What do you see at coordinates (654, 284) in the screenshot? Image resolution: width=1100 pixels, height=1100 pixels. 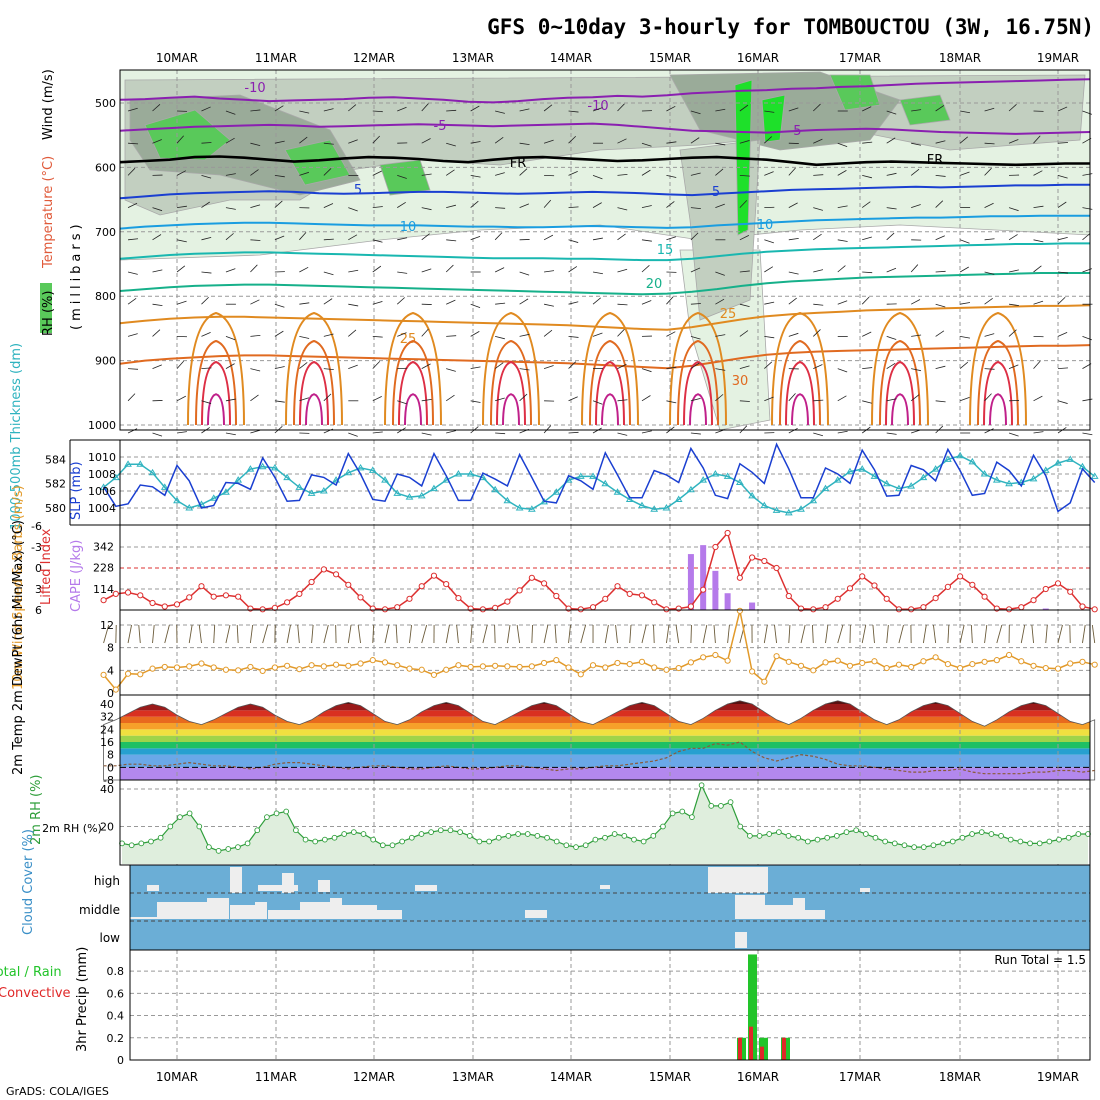 I see `isotherm-label: 20` at bounding box center [654, 284].